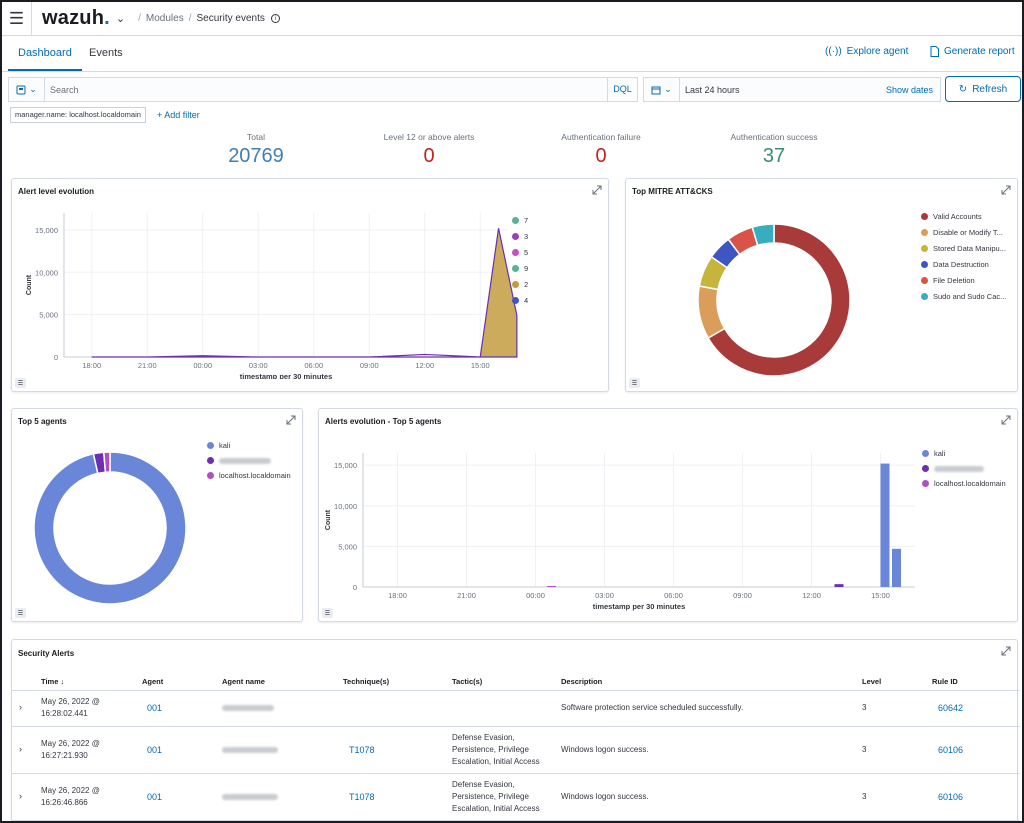 This screenshot has width=1024, height=823. I want to click on column-header-agent-name: Agent name, so click(243, 681).